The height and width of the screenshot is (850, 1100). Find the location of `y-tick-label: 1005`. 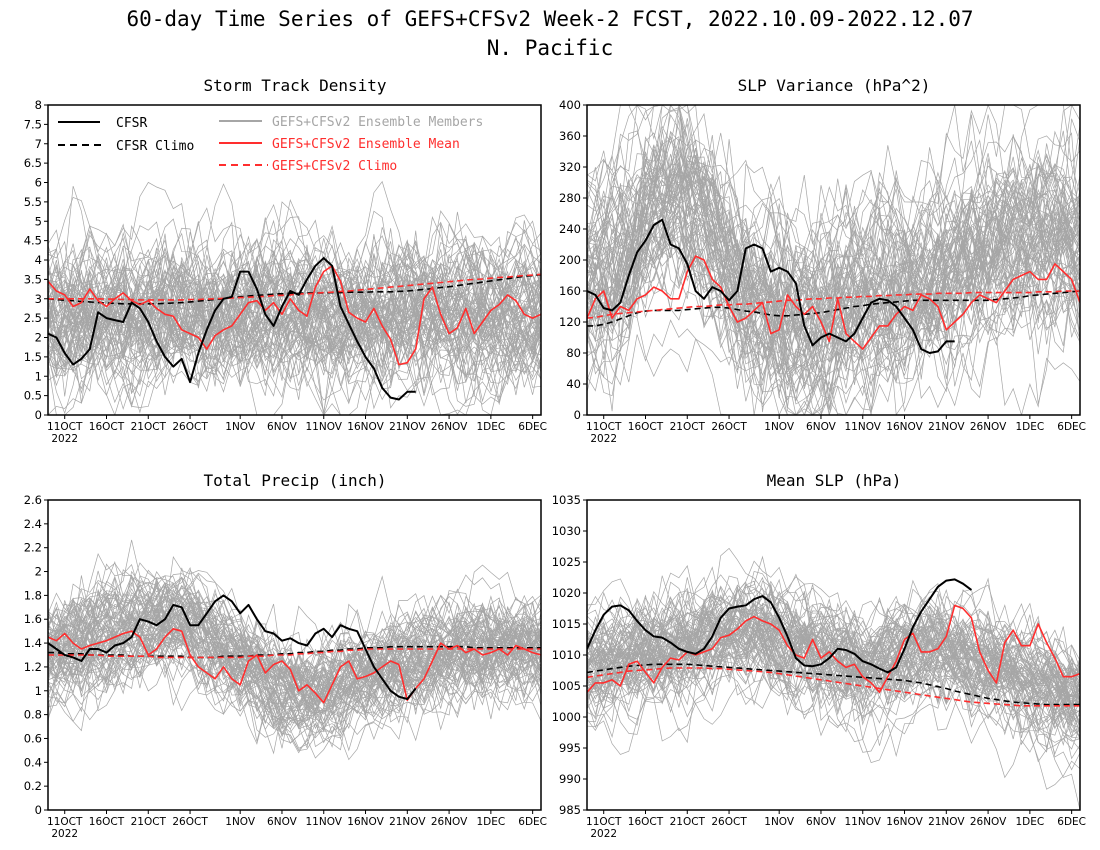

y-tick-label: 1005 is located at coordinates (566, 686).